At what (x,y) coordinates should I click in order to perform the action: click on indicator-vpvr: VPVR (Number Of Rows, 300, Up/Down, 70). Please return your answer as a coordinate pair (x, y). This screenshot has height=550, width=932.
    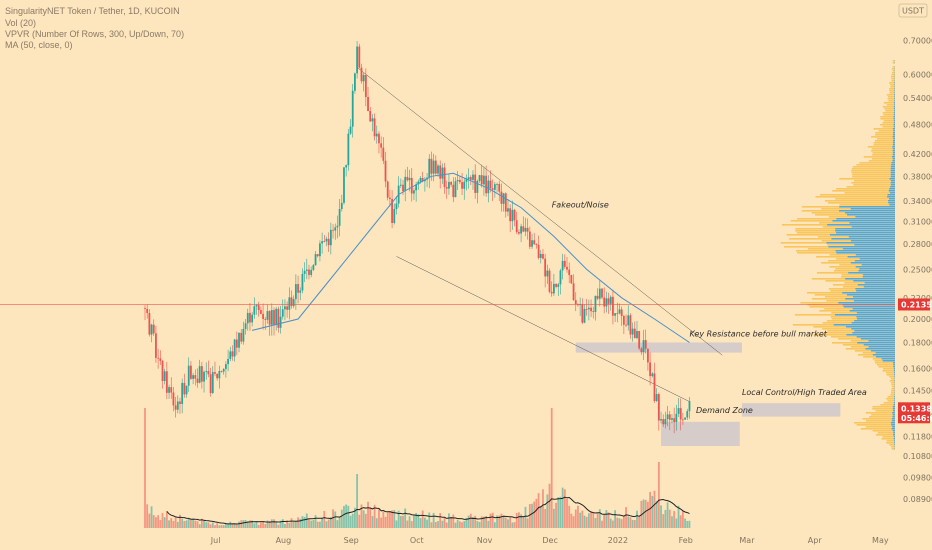
    Looking at the image, I should click on (94, 34).